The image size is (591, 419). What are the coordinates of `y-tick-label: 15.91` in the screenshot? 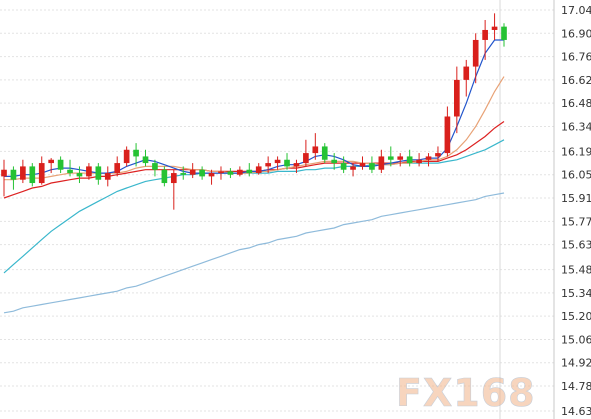 It's located at (576, 198).